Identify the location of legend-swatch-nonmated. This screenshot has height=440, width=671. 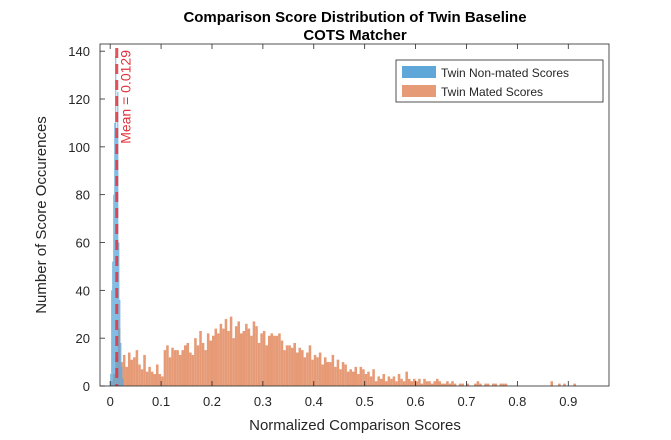
(419, 72).